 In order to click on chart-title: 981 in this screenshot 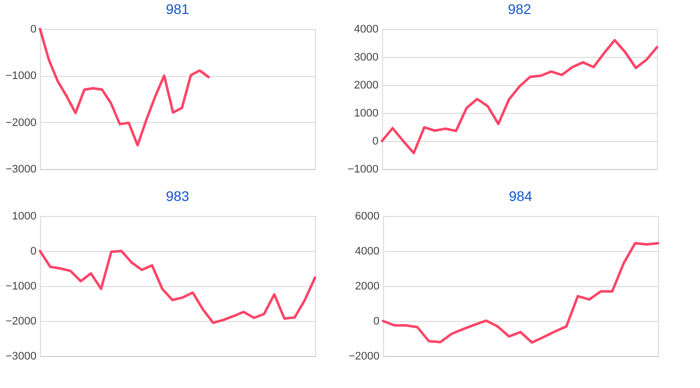, I will do `click(178, 9)`.